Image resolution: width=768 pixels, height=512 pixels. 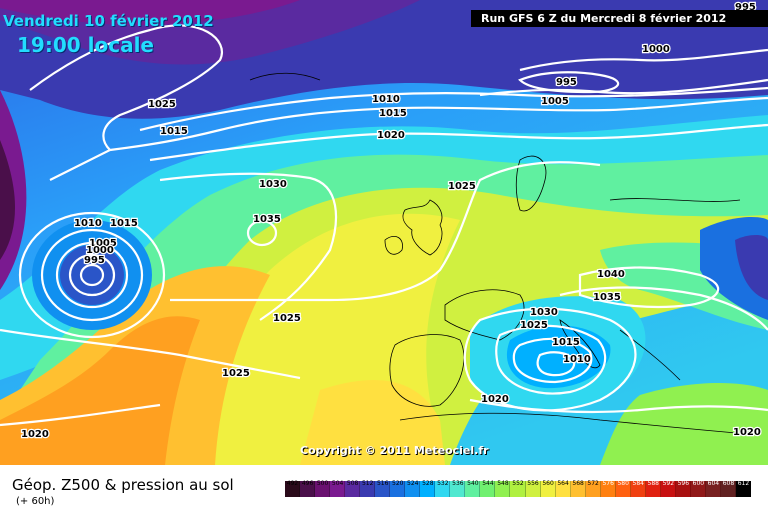 What do you see at coordinates (473, 483) in the screenshot?
I see `scale-tick-label: 540` at bounding box center [473, 483].